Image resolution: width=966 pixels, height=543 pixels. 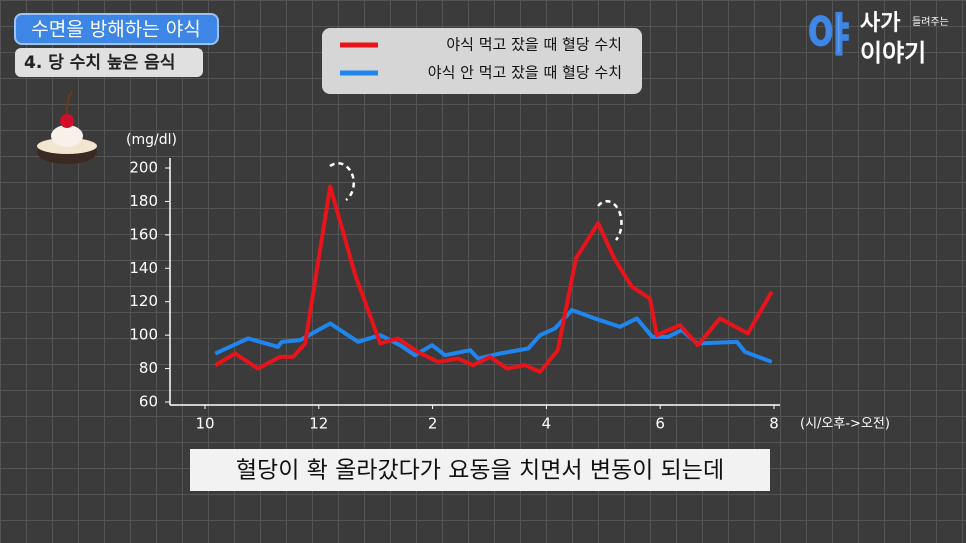 I want to click on x-tick-label: 12, so click(x=318, y=424).